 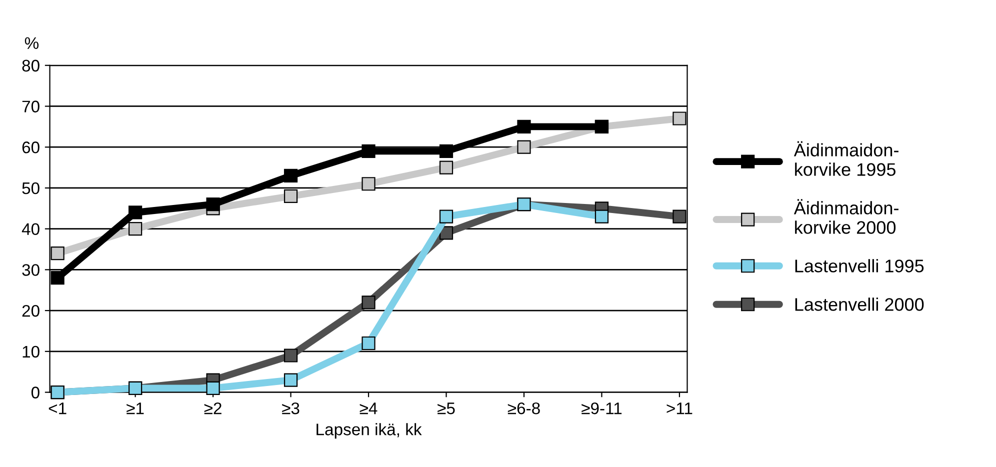 I want to click on x-tick-label: ≥3, so click(x=291, y=408).